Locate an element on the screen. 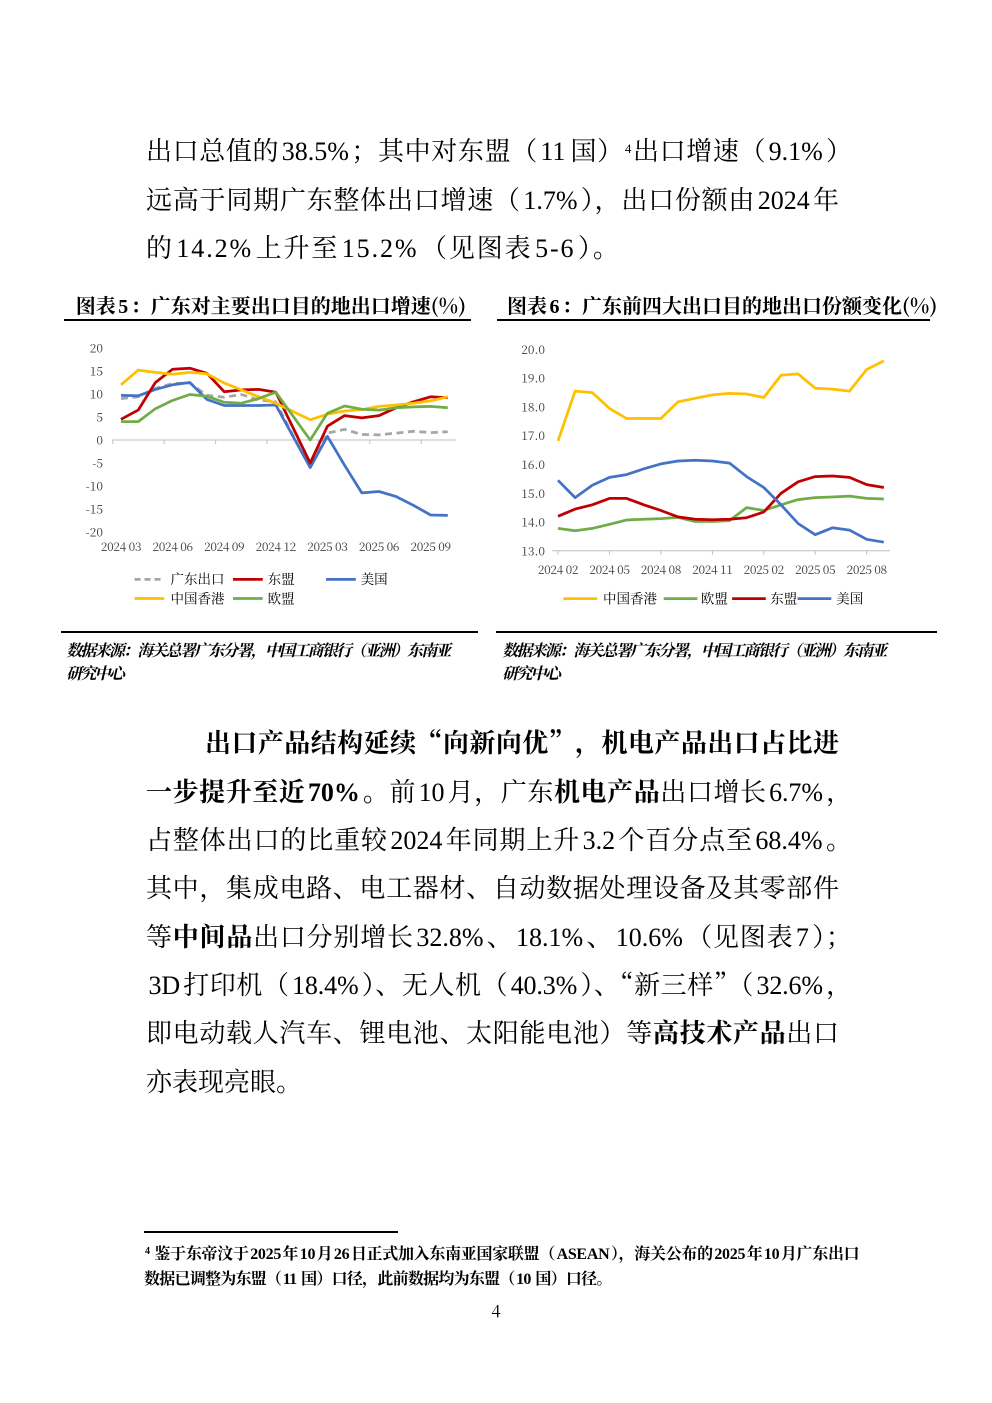  svg-text: 10 is located at coordinates (96, 394).